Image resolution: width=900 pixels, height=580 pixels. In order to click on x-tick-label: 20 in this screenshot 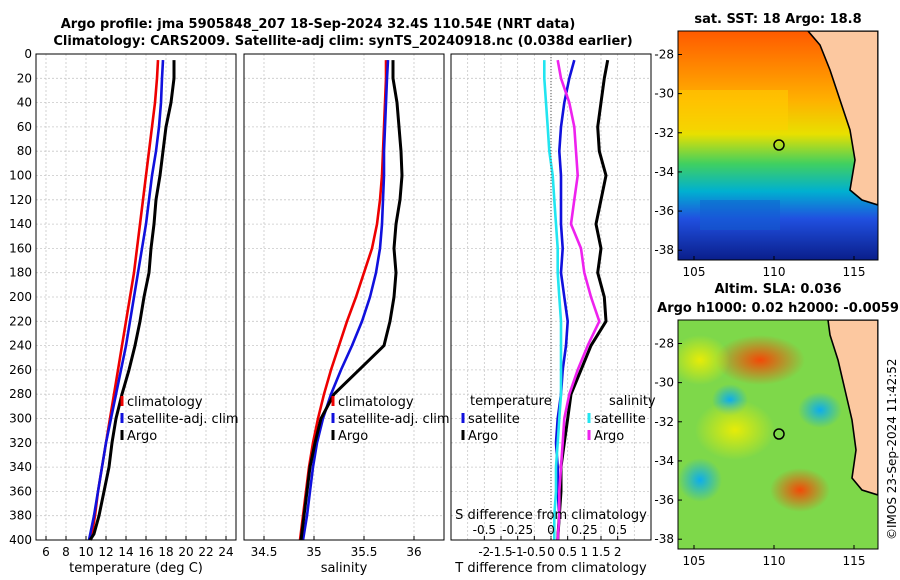, I will do `click(185, 552)`.